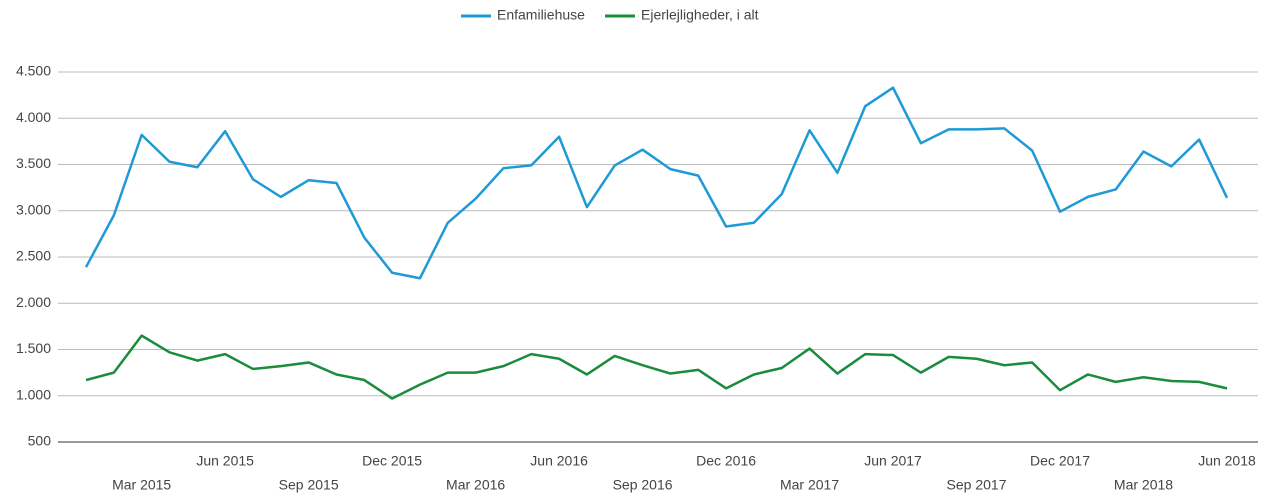  What do you see at coordinates (656, 367) in the screenshot?
I see `series-line` at bounding box center [656, 367].